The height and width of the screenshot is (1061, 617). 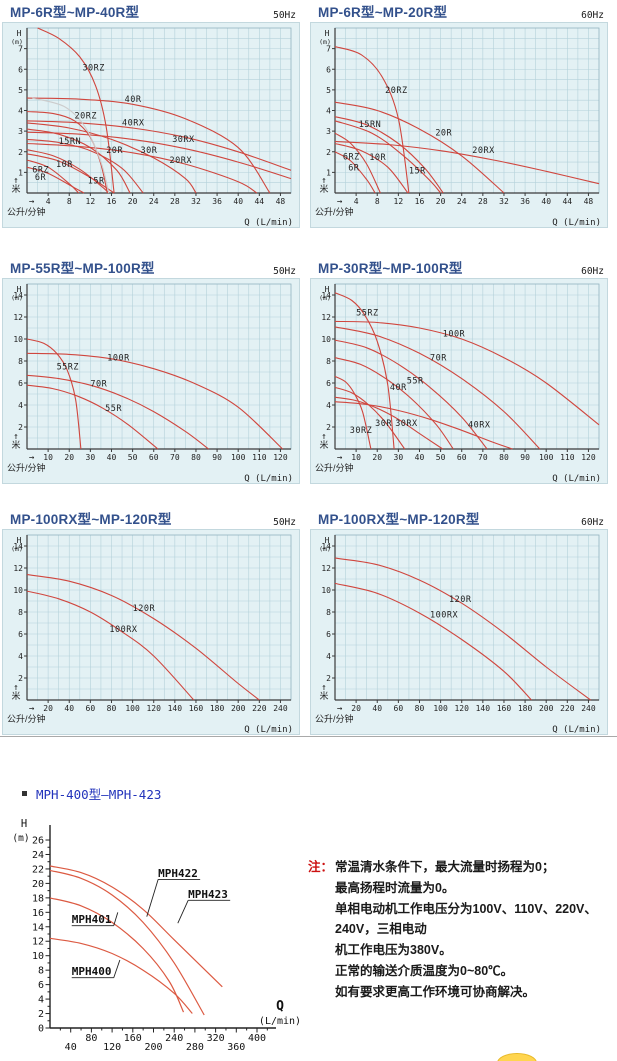 What do you see at coordinates (133, 123) in the screenshot?
I see `svg-text: 40RX` at bounding box center [133, 123].